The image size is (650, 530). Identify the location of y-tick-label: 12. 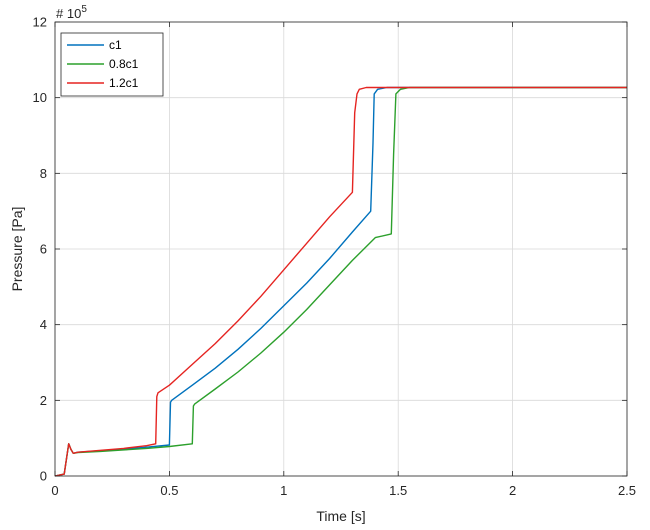
(40, 22).